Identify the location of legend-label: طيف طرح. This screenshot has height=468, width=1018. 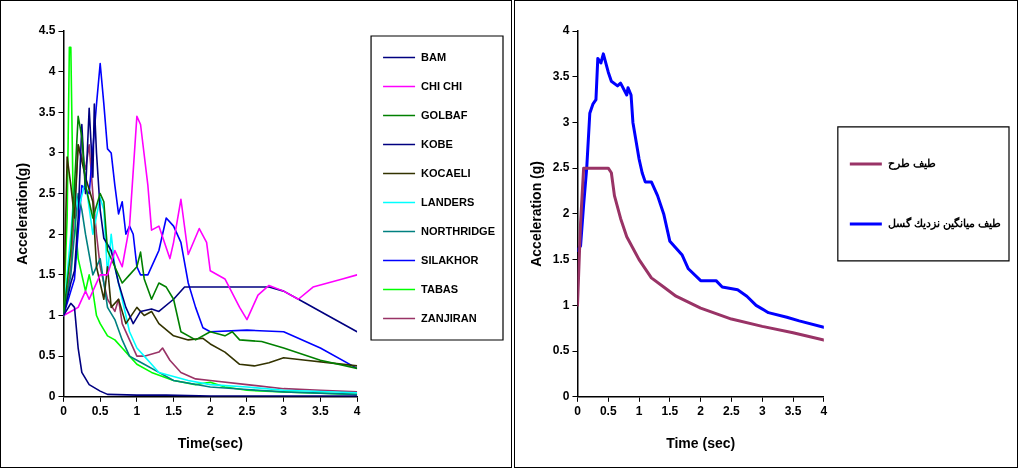
(911, 163).